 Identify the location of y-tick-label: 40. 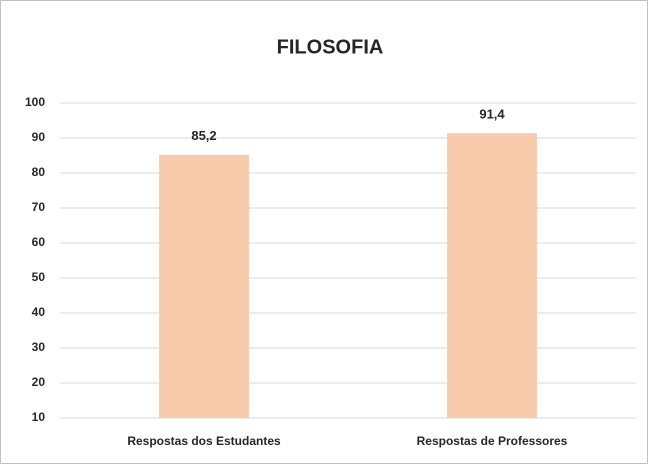
(39, 312).